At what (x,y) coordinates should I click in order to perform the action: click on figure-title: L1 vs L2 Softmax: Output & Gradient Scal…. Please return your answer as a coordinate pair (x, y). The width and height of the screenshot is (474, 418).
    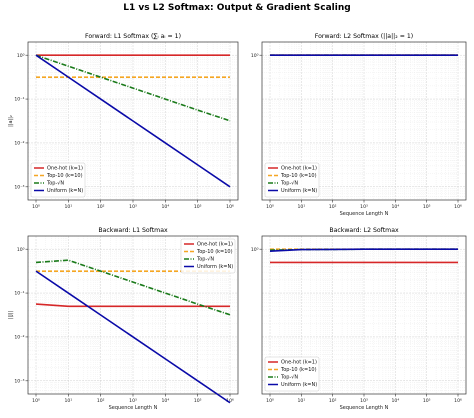
    Looking at the image, I should click on (236, 8).